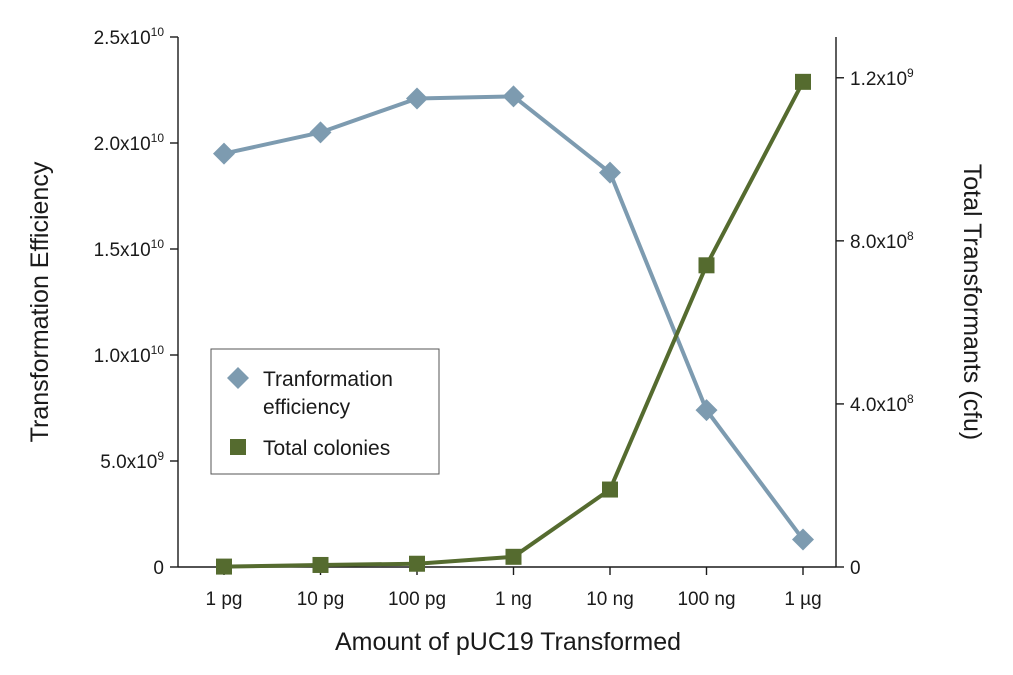  I want to click on left-y-axis-title: Transformation Efficiency, so click(40, 301).